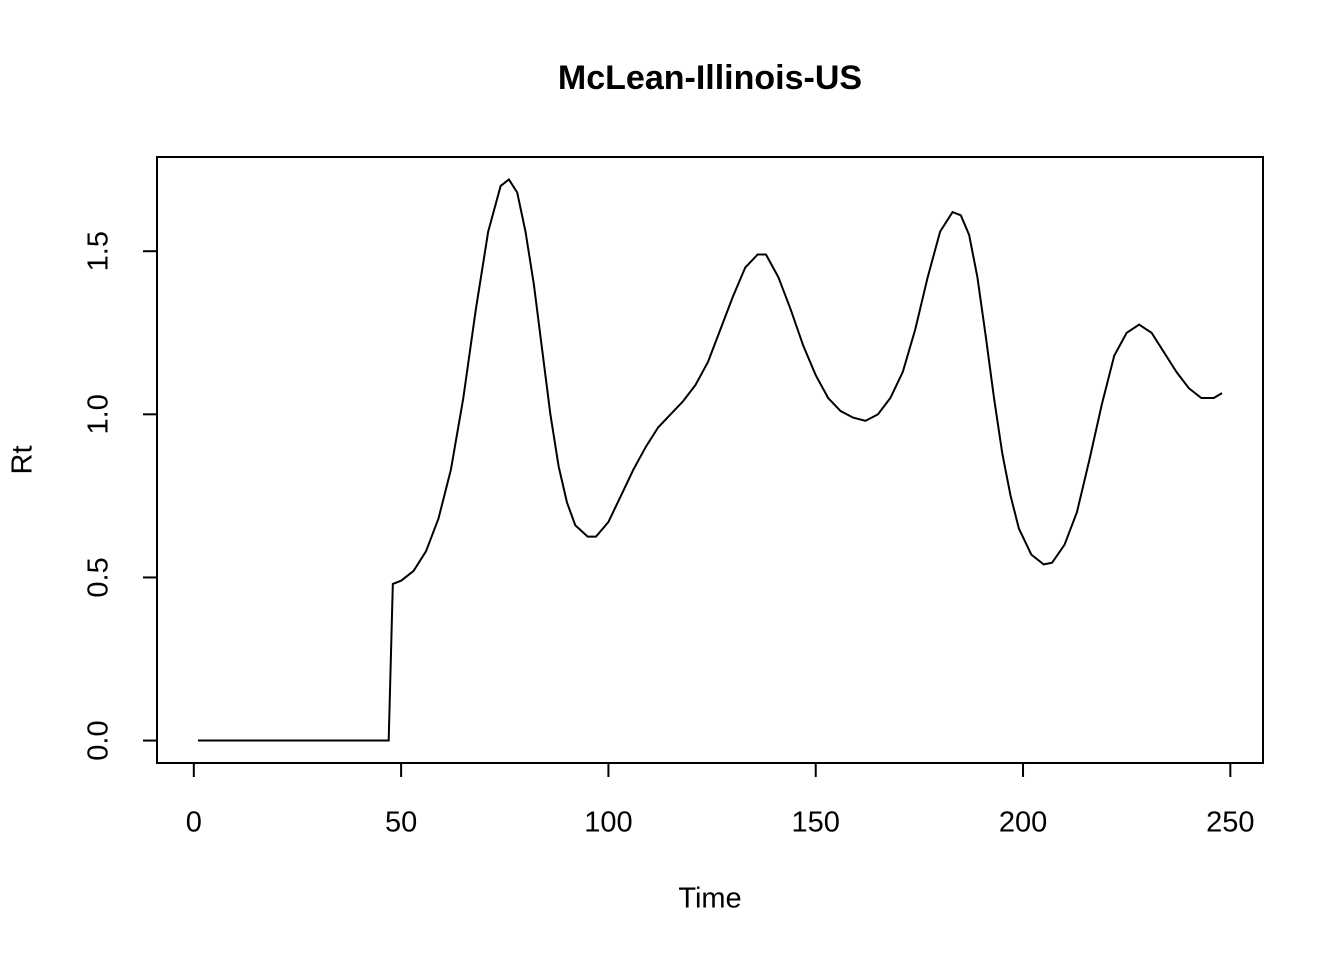 The width and height of the screenshot is (1344, 960). Describe the element at coordinates (99, 577) in the screenshot. I see `y-tick-label: 0.5` at that location.